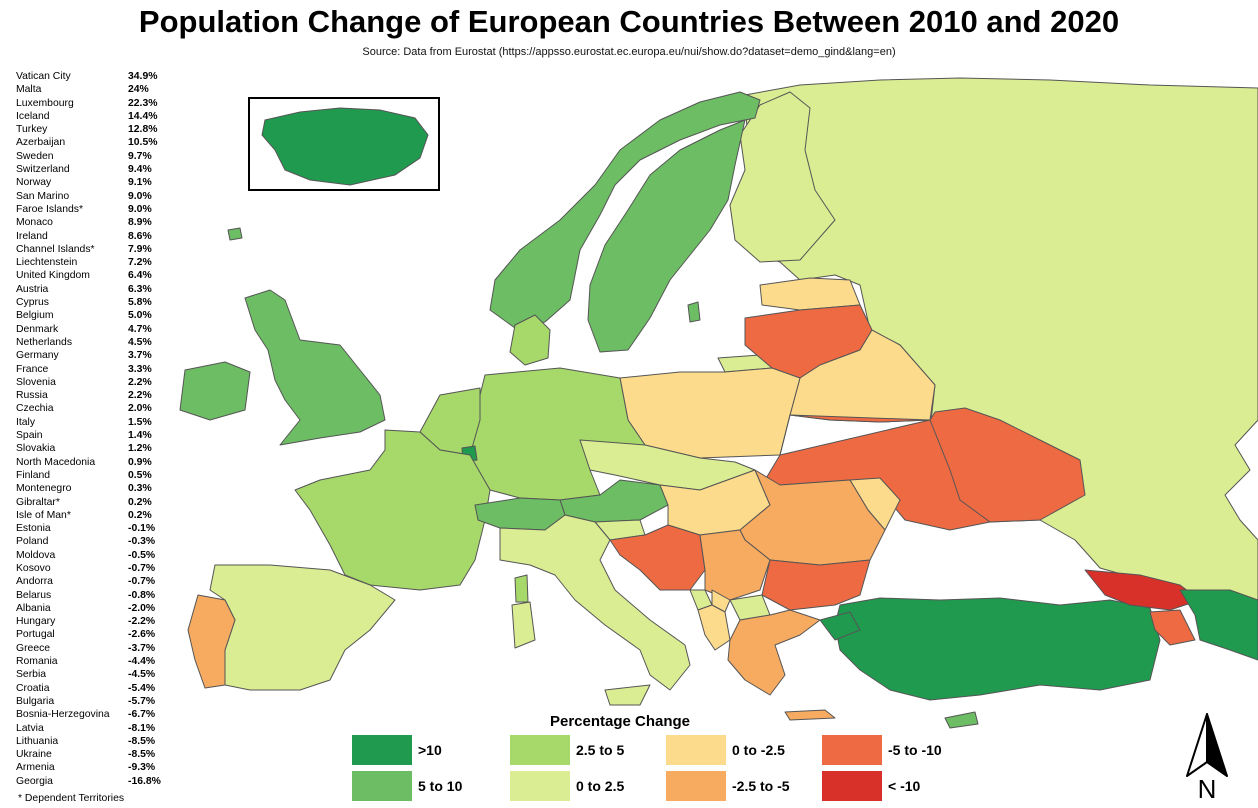 This screenshot has height=808, width=1258. Describe the element at coordinates (91, 568) in the screenshot. I see `country-row: Kosovo -0.7%` at that location.